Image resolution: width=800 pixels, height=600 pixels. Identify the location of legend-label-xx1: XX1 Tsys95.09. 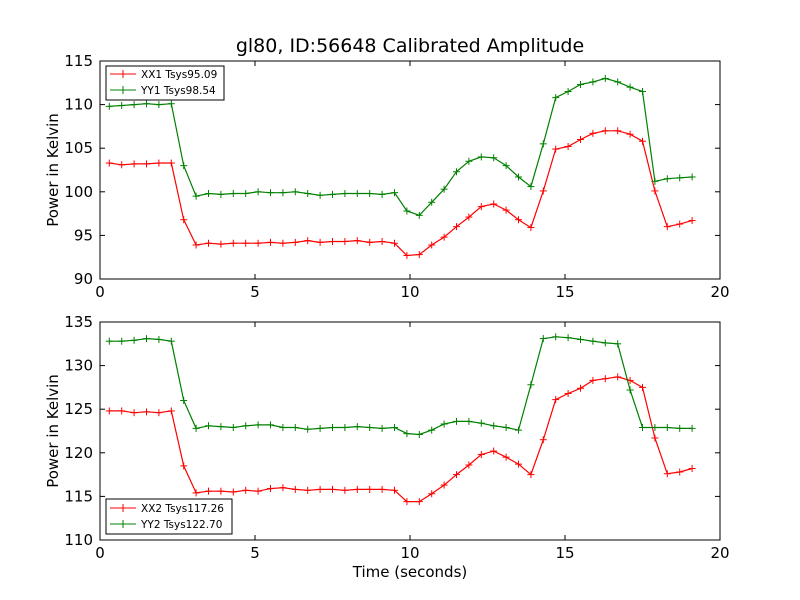
(179, 75).